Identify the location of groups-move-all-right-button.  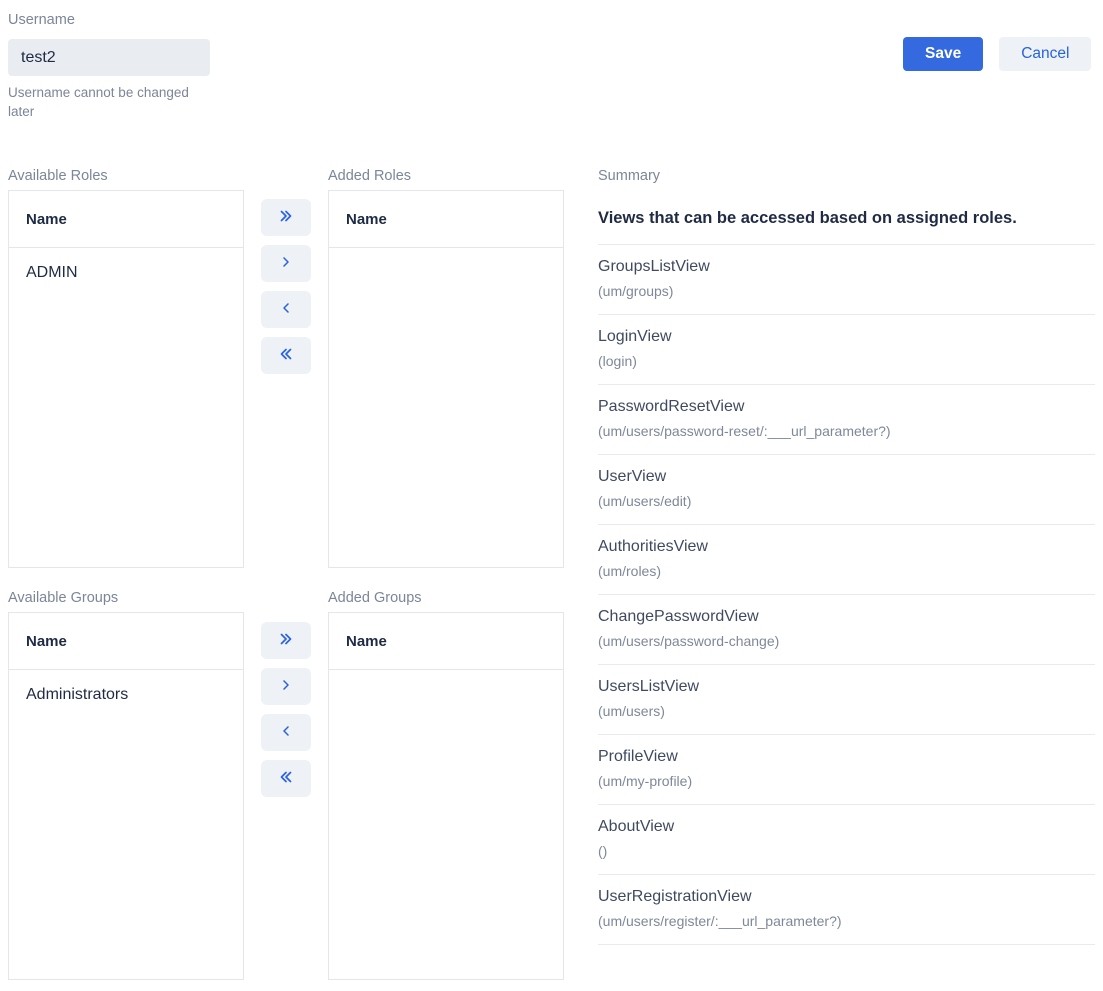
(286, 640).